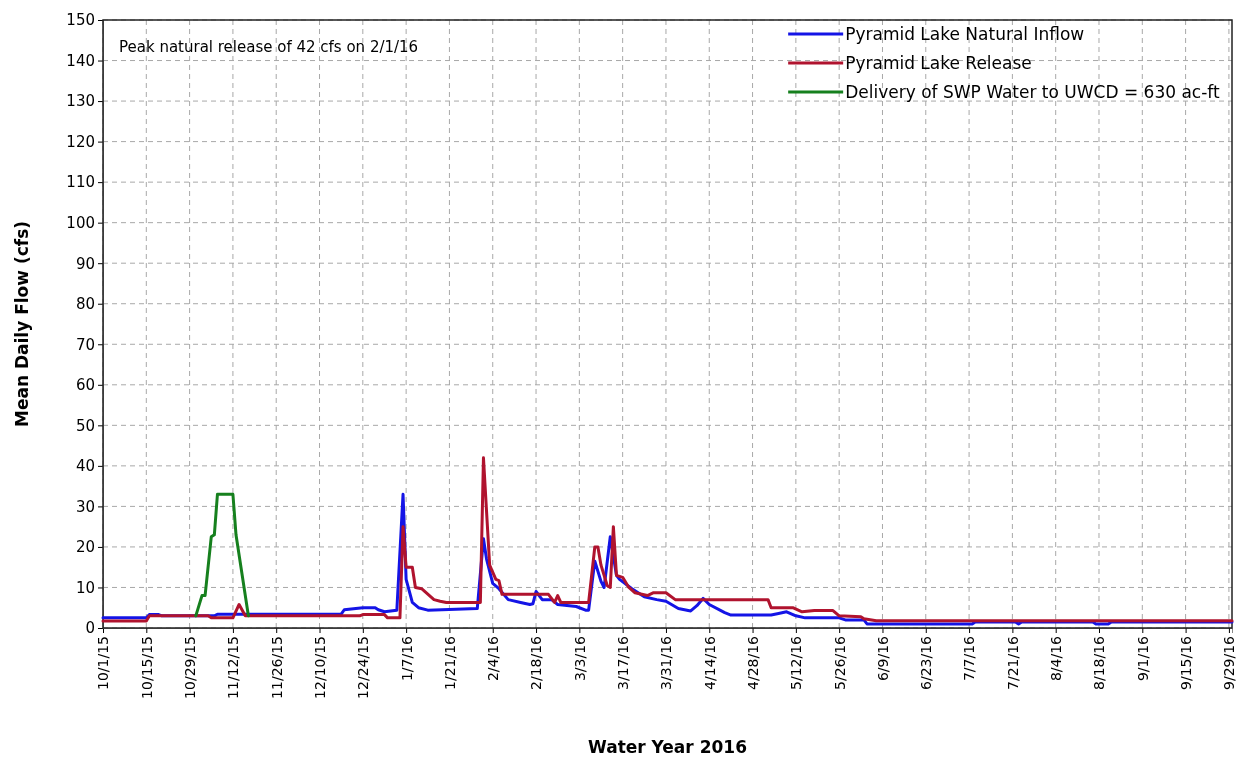  What do you see at coordinates (22, 324) in the screenshot?
I see `y-axis-title: Mean Daily Flow (cfs)` at bounding box center [22, 324].